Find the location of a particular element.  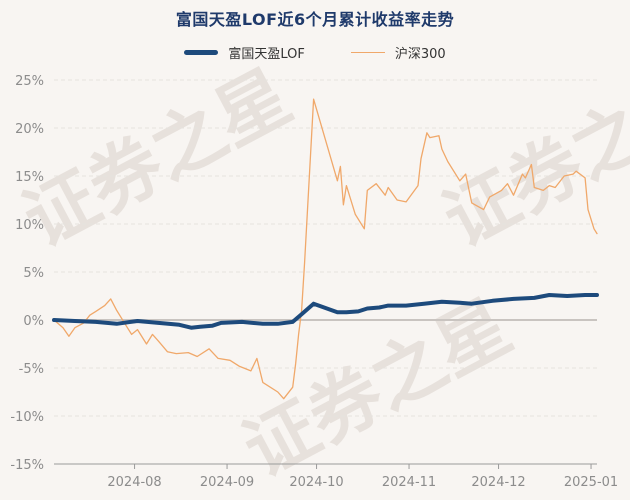

x-tick-label: 2025-01 is located at coordinates (591, 482).